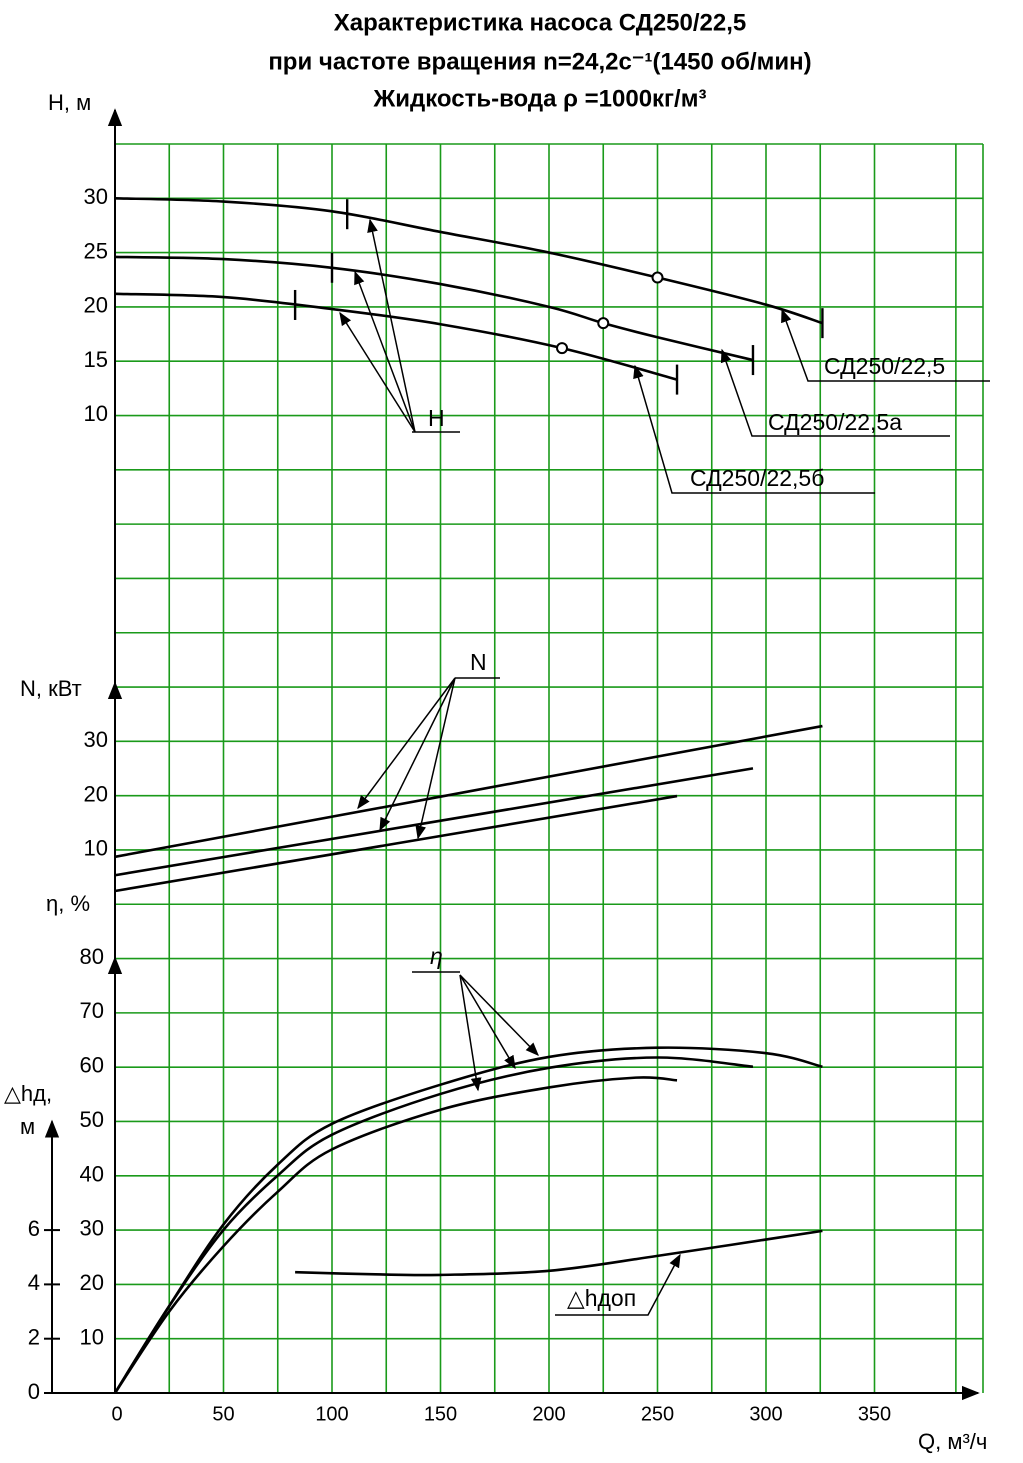 This screenshot has height=1463, width=1023. I want to click on series-label: △hдоп, so click(601, 1298).